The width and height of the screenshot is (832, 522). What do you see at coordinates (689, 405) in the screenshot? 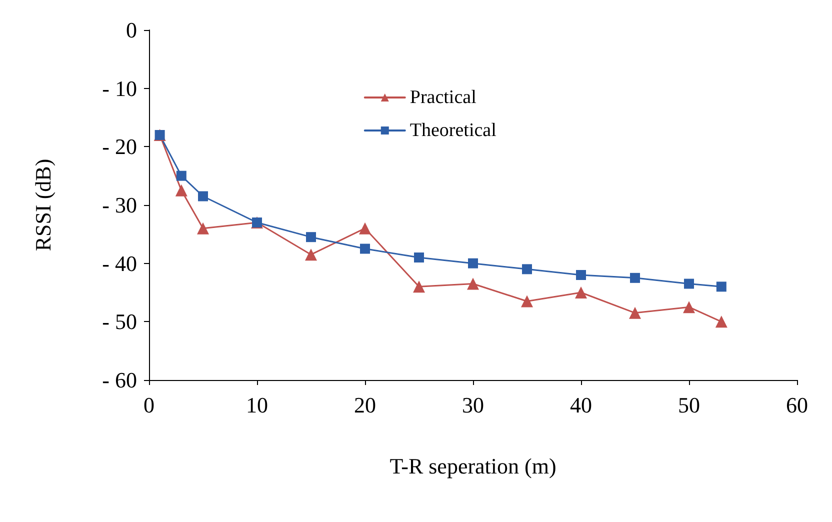
I see `x-tick-label: 50` at bounding box center [689, 405].